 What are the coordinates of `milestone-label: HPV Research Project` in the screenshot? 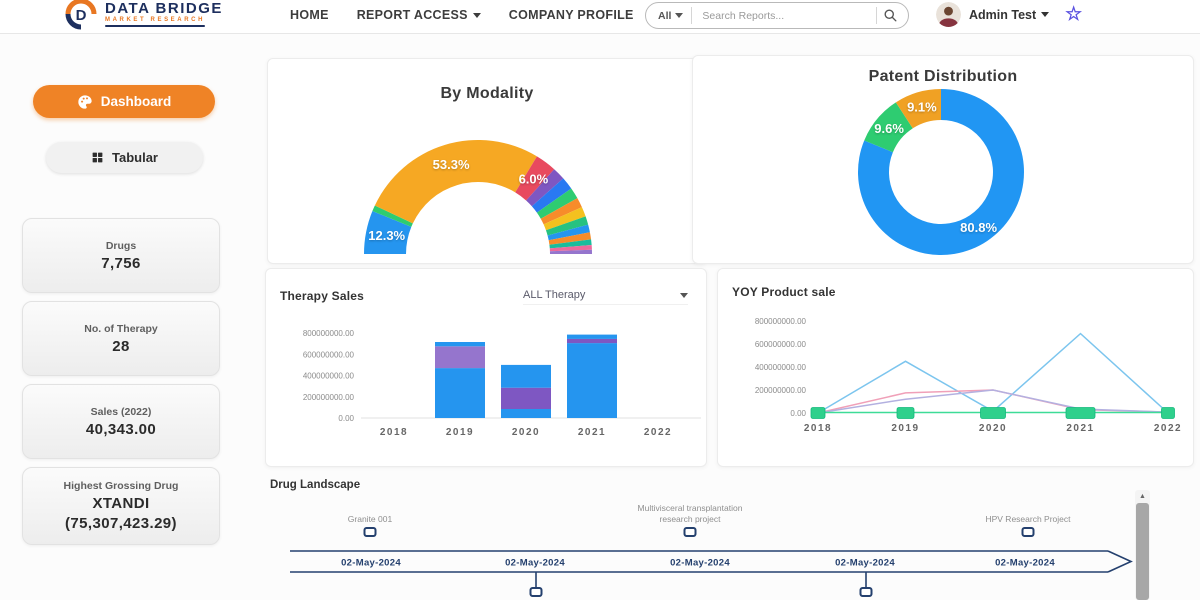 It's located at (1028, 519).